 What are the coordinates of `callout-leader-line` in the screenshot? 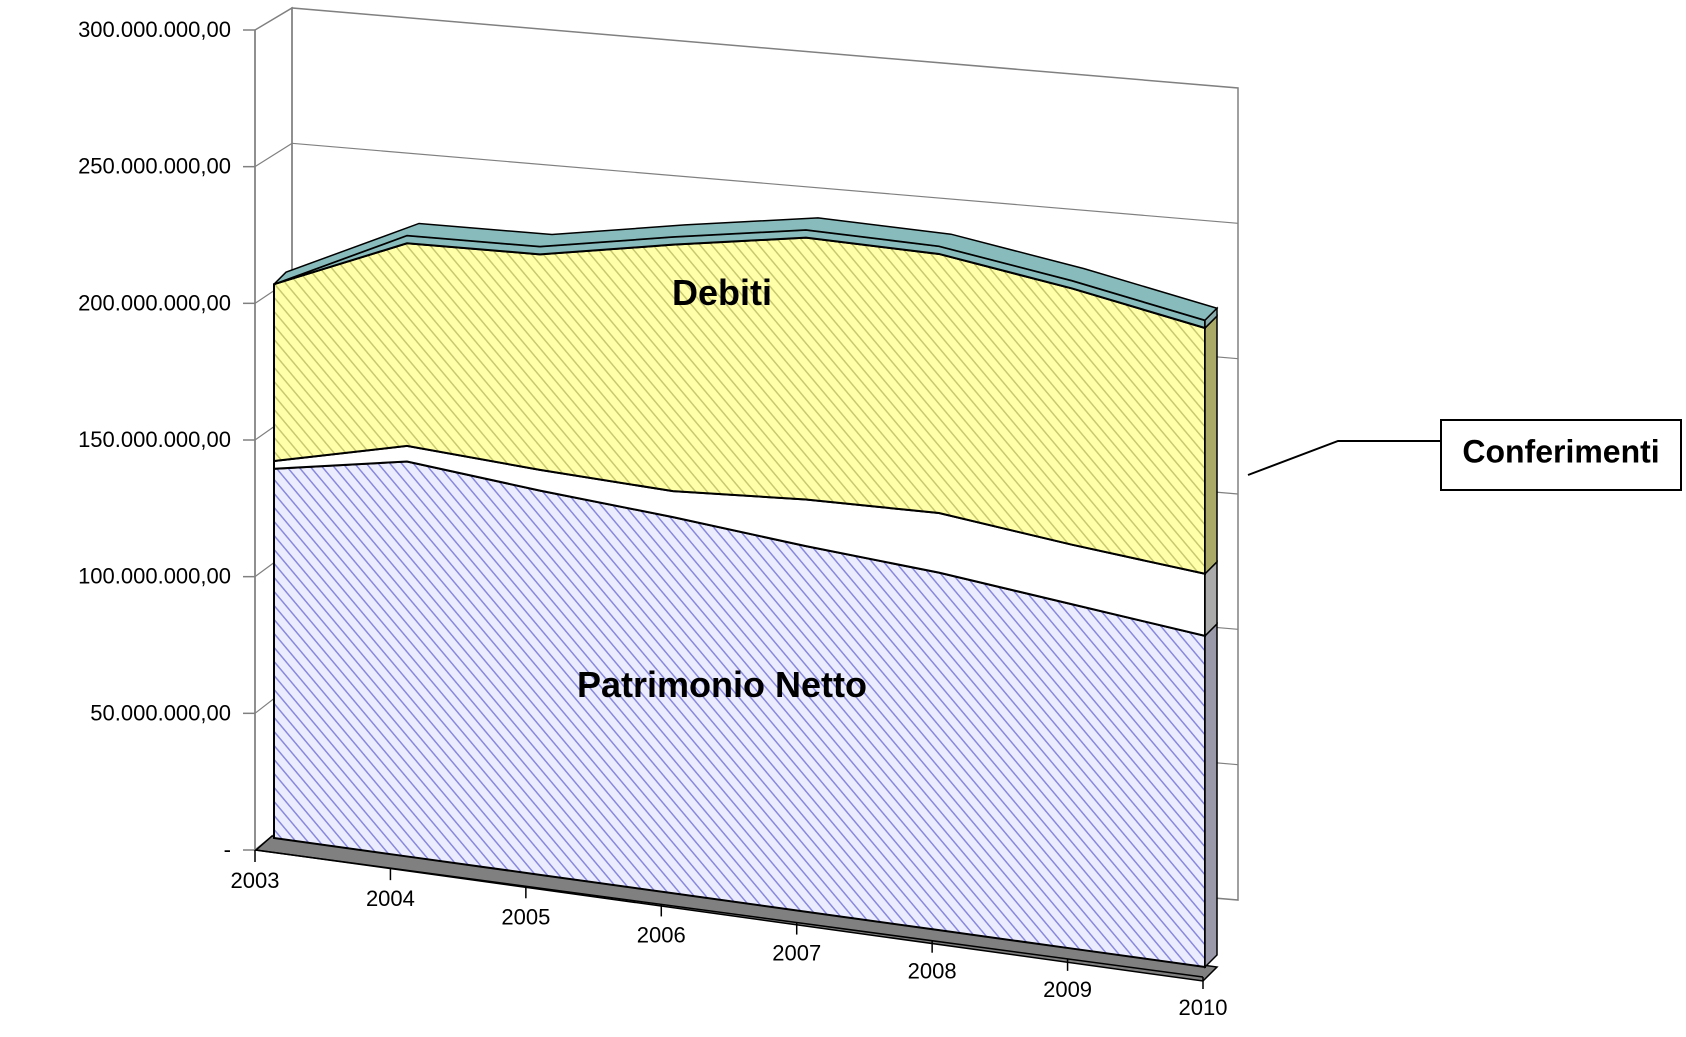 It's located at (1344, 458).